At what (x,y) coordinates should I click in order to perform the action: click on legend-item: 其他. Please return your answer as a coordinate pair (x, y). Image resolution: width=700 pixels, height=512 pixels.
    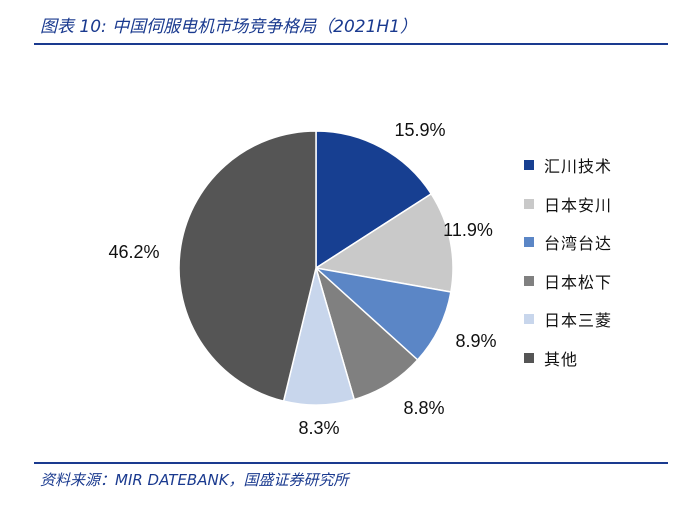
    Looking at the image, I should click on (568, 358).